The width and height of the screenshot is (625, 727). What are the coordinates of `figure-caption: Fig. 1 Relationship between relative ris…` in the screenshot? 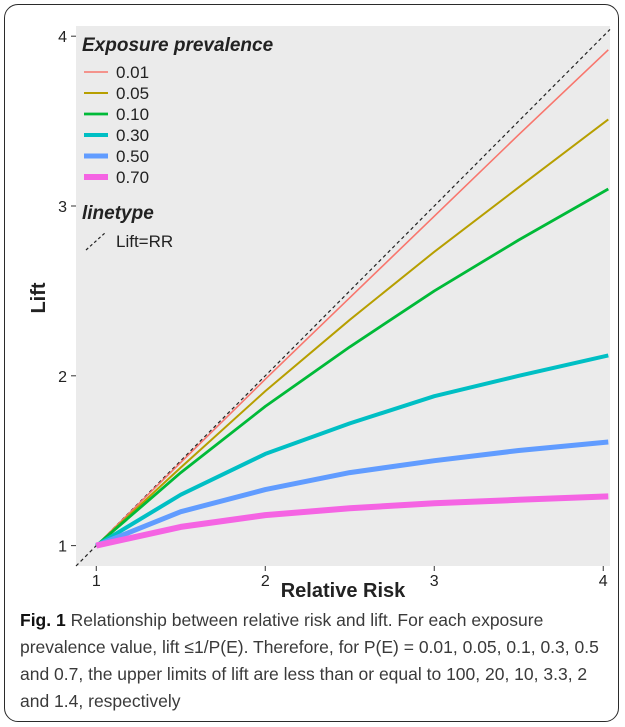 It's located at (315, 661).